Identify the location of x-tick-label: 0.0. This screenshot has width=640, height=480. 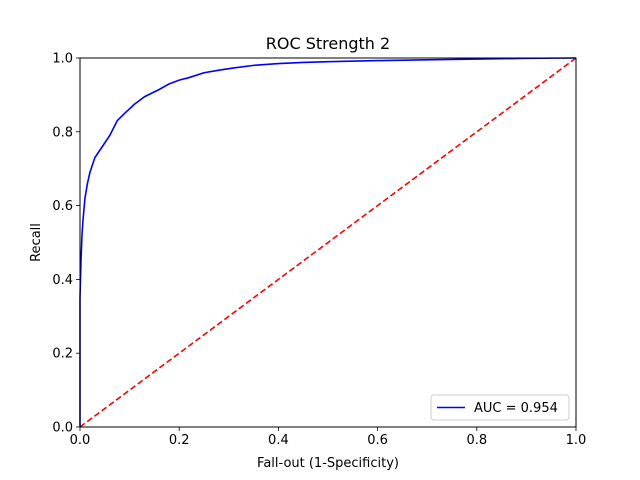
(80, 440).